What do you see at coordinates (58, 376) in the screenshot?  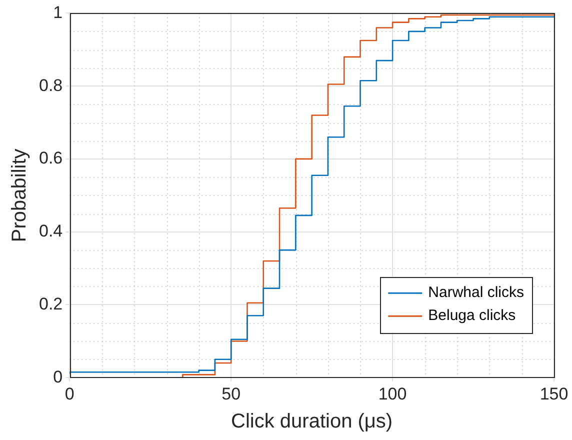 I see `y-tick-label: 0` at bounding box center [58, 376].